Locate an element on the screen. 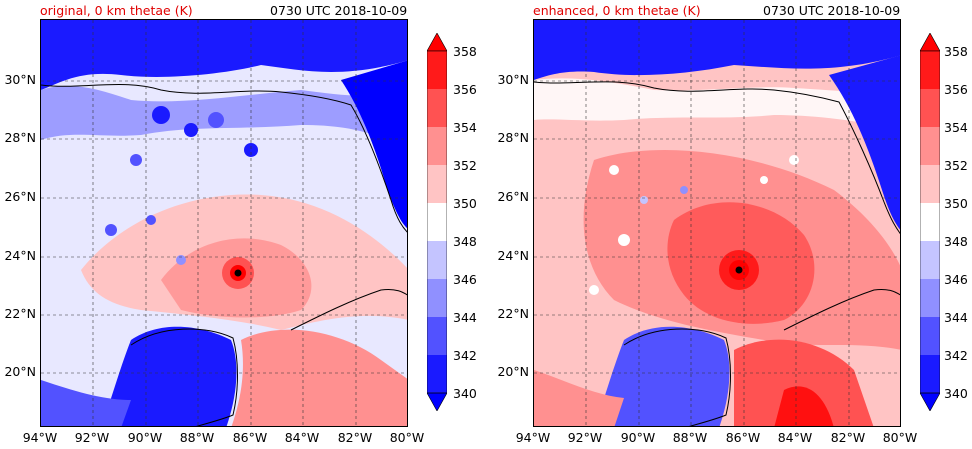  panel-title: original, 0 km thetae (K) is located at coordinates (116, 10).